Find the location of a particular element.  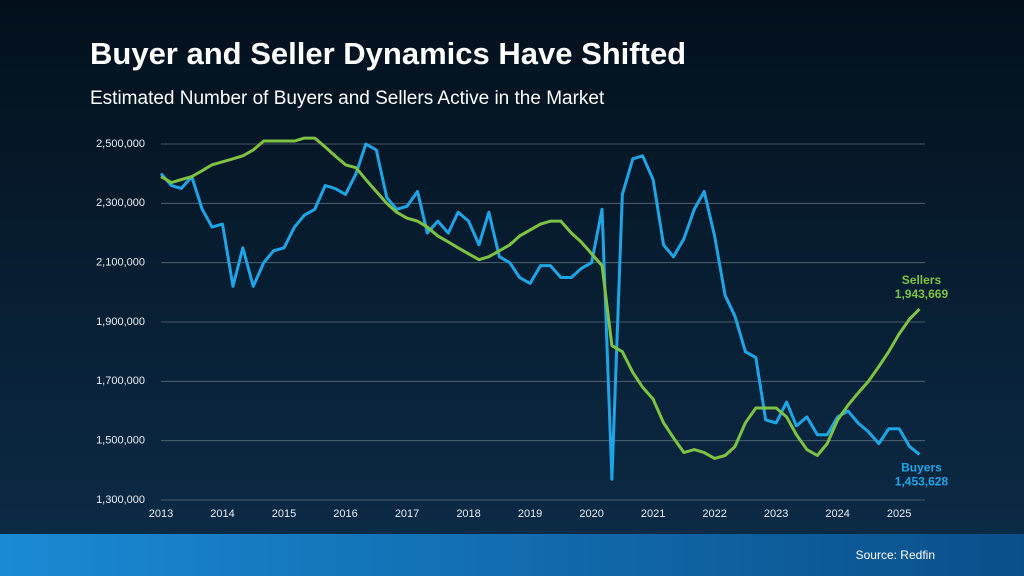

x-tick-label: 2021 is located at coordinates (653, 514).